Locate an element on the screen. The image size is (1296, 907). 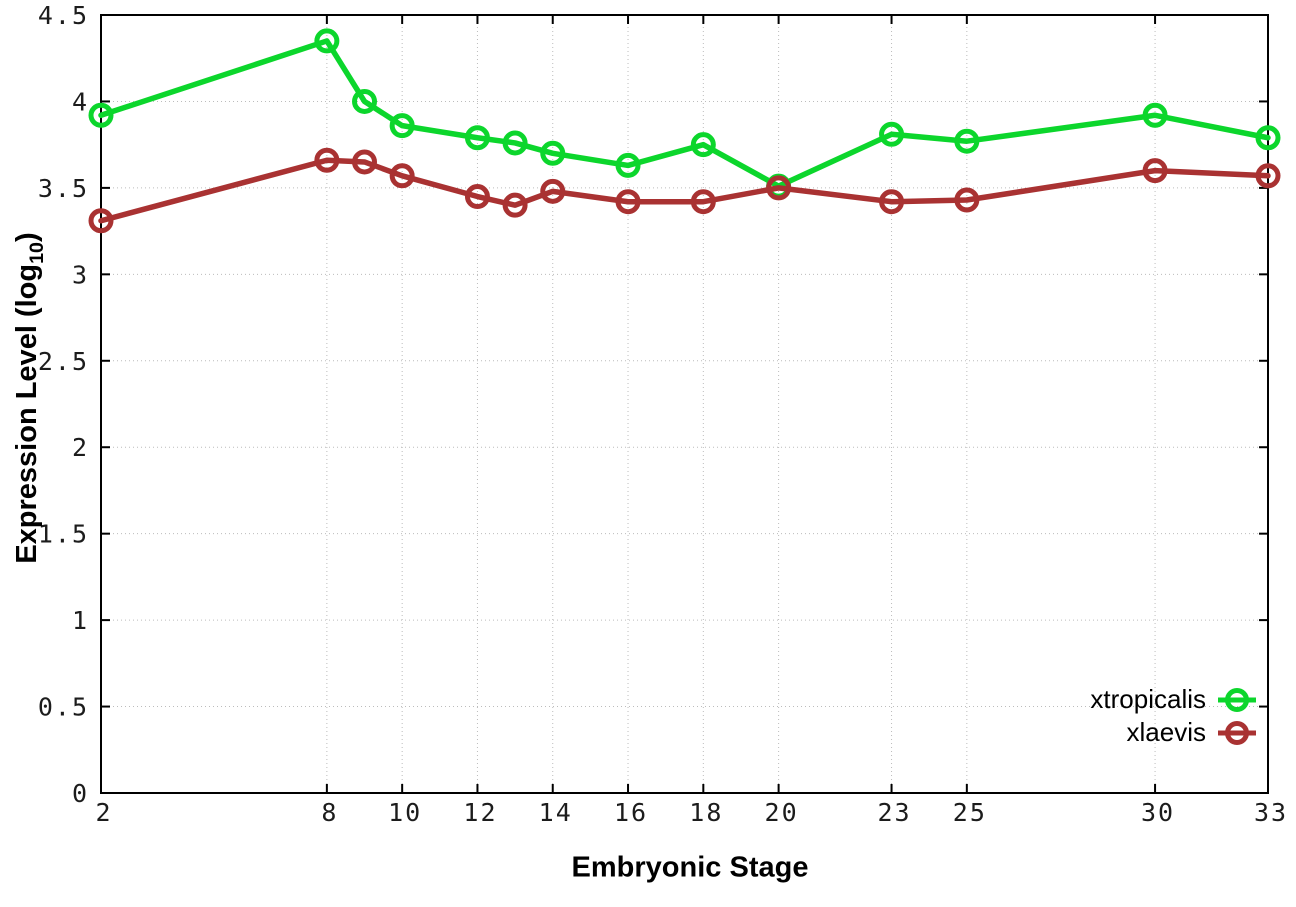
legend-swatch-xtropicalis is located at coordinates (1237, 700).